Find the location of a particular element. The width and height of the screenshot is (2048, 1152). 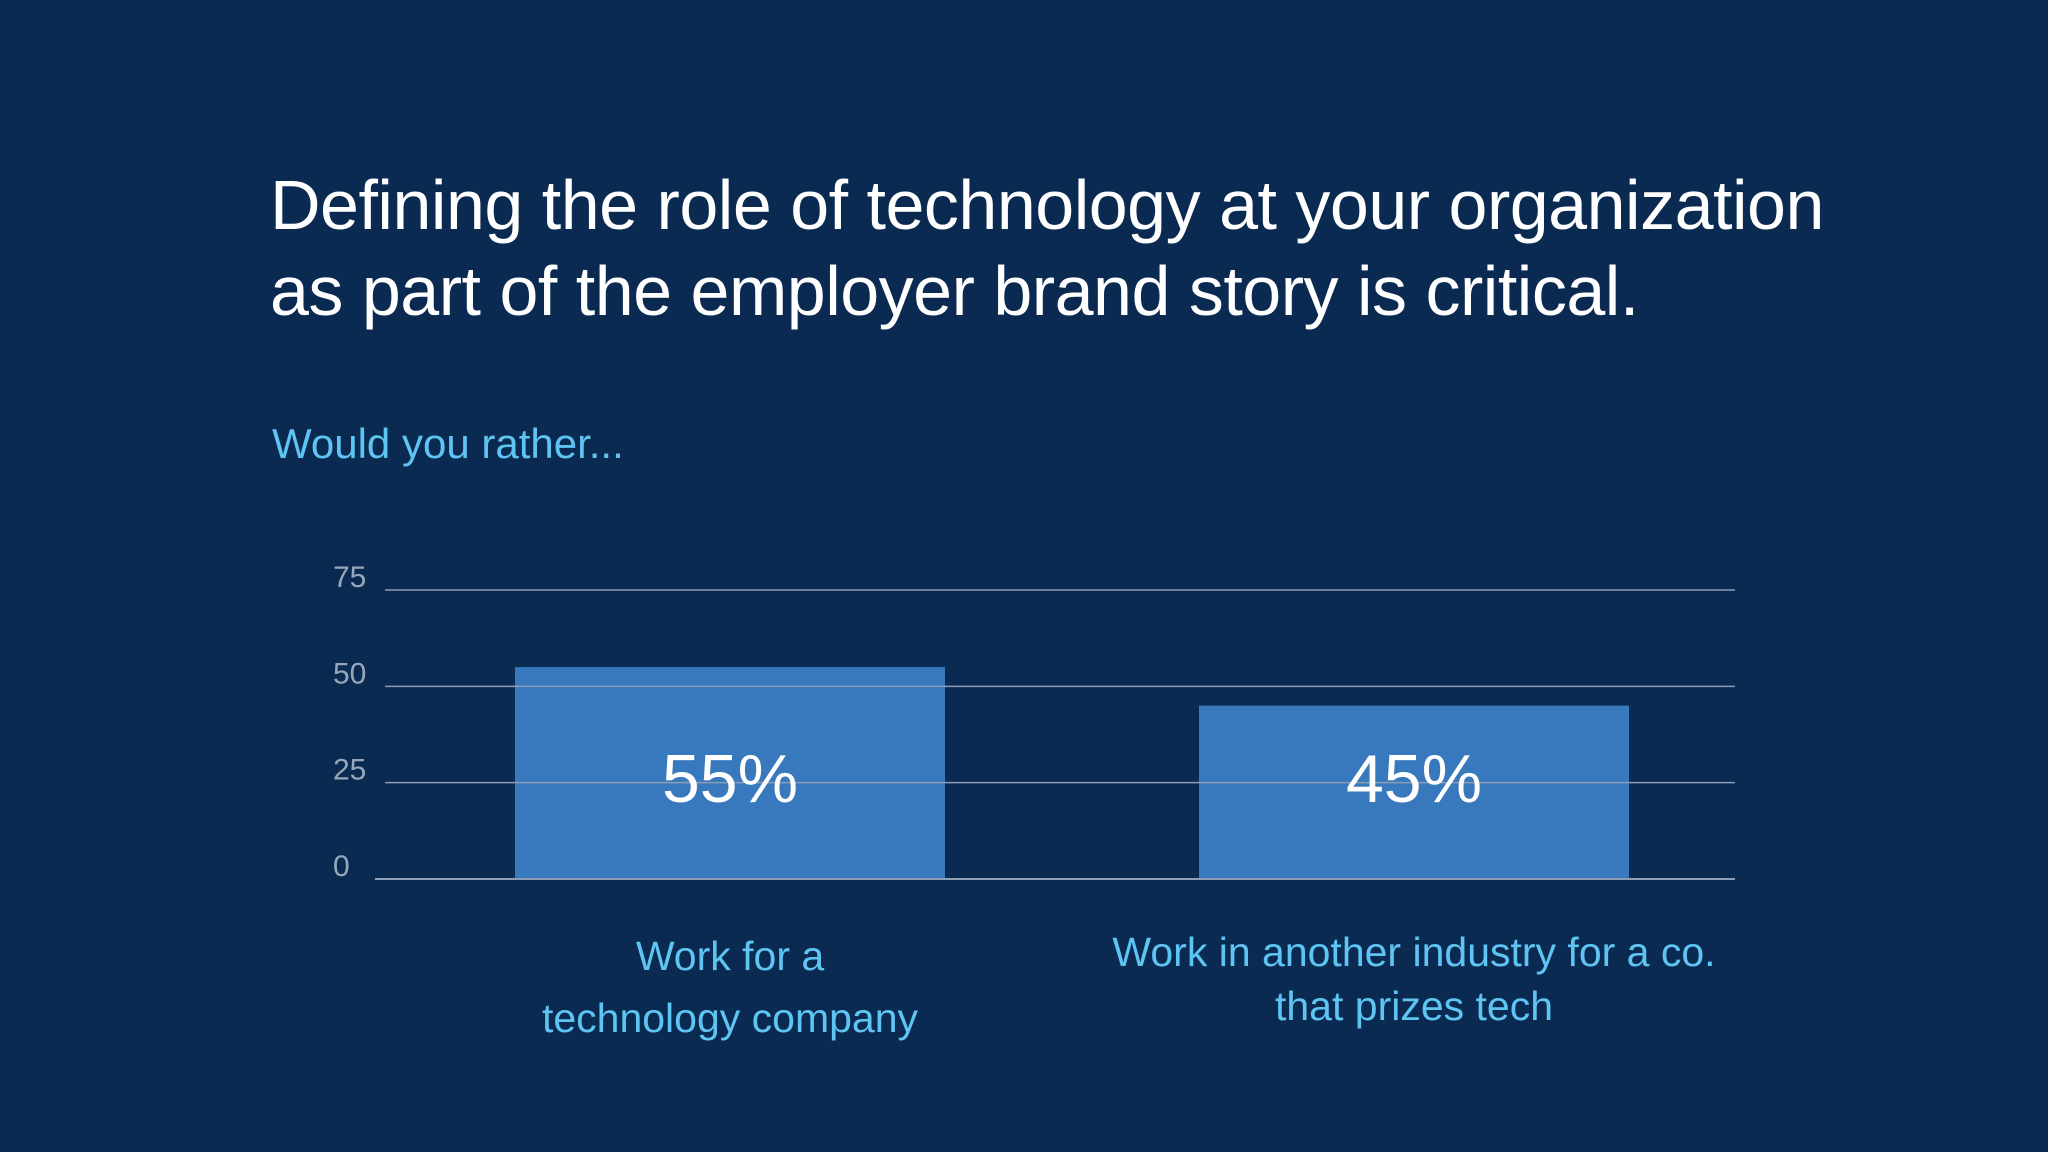

y-tick-label-50: 50 is located at coordinates (349, 673).